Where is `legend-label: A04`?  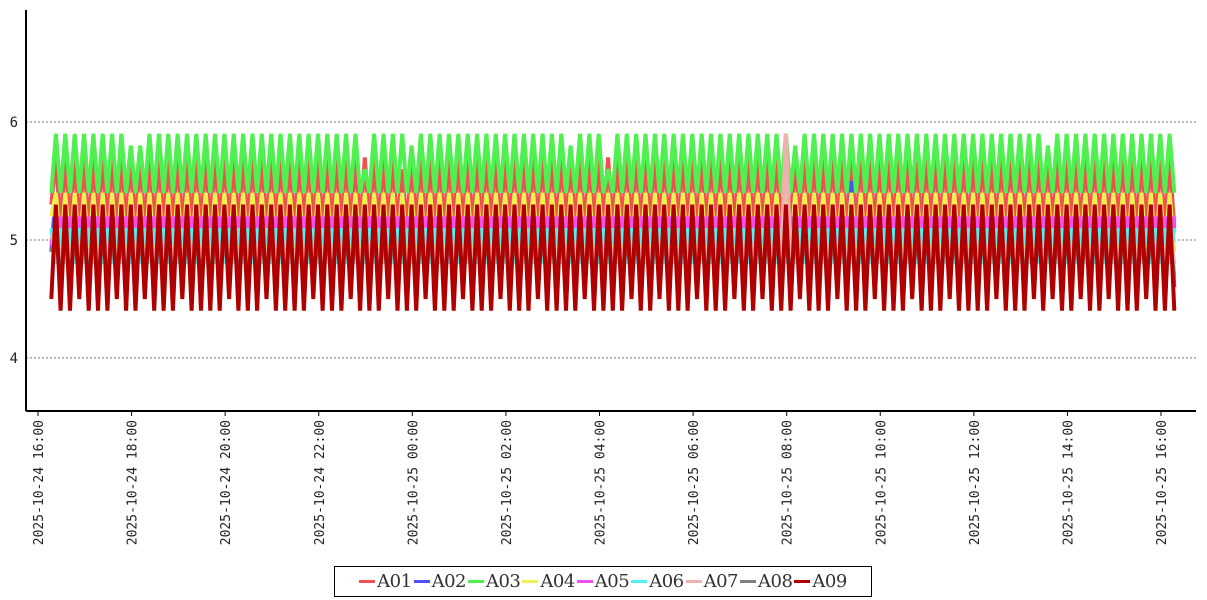
legend-label: A04 is located at coordinates (557, 581).